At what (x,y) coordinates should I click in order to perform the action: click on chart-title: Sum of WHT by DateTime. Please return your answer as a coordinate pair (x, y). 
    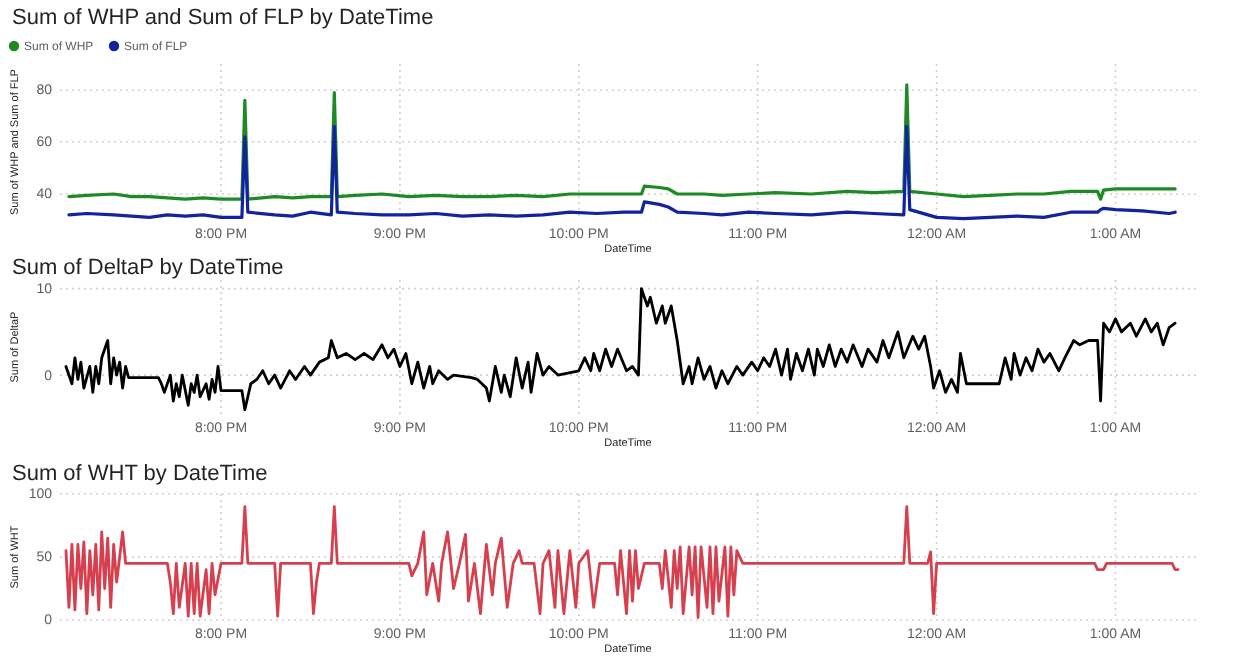
    Looking at the image, I should click on (140, 474).